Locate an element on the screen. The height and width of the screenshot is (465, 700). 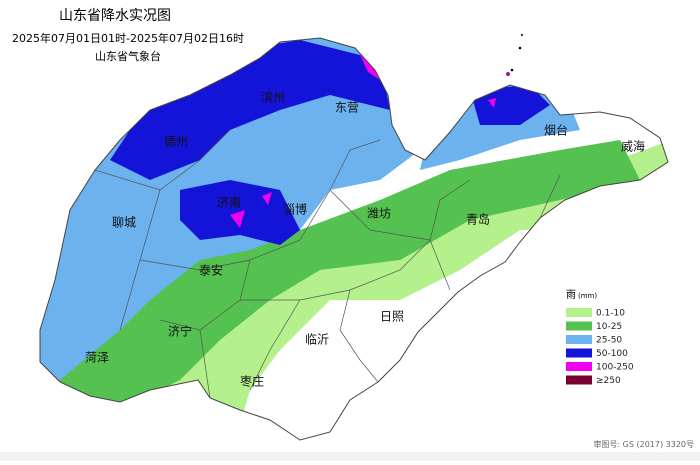
legend-label: 25-50 is located at coordinates (609, 341).